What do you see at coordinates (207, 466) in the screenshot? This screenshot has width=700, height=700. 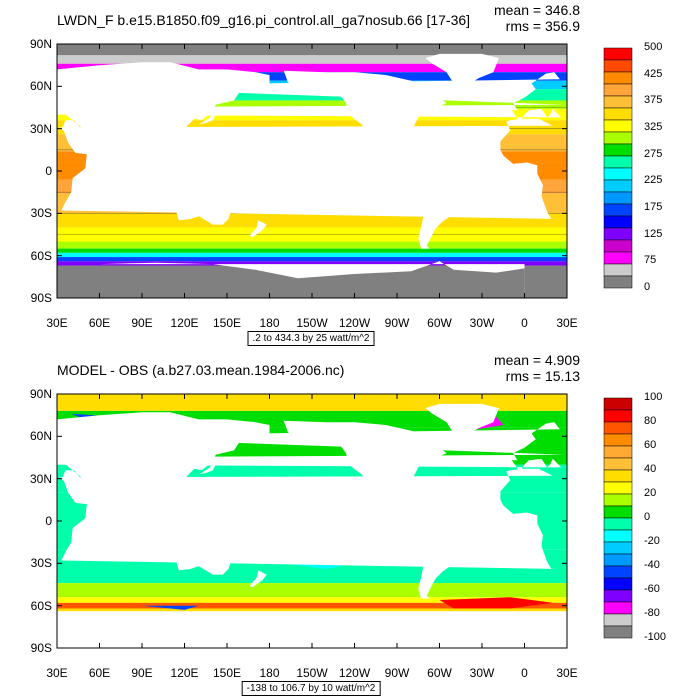 I see `continent-japan` at bounding box center [207, 466].